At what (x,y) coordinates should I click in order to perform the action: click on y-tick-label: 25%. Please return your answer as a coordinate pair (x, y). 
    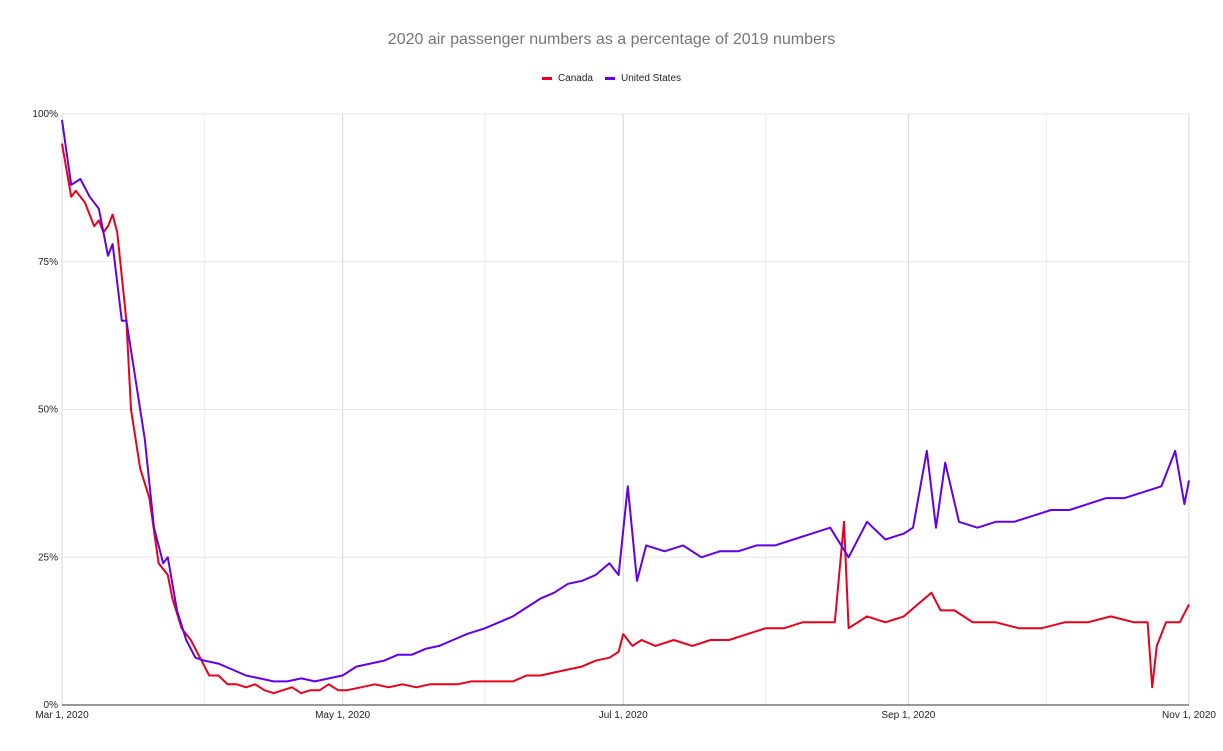
    Looking at the image, I should click on (48, 557).